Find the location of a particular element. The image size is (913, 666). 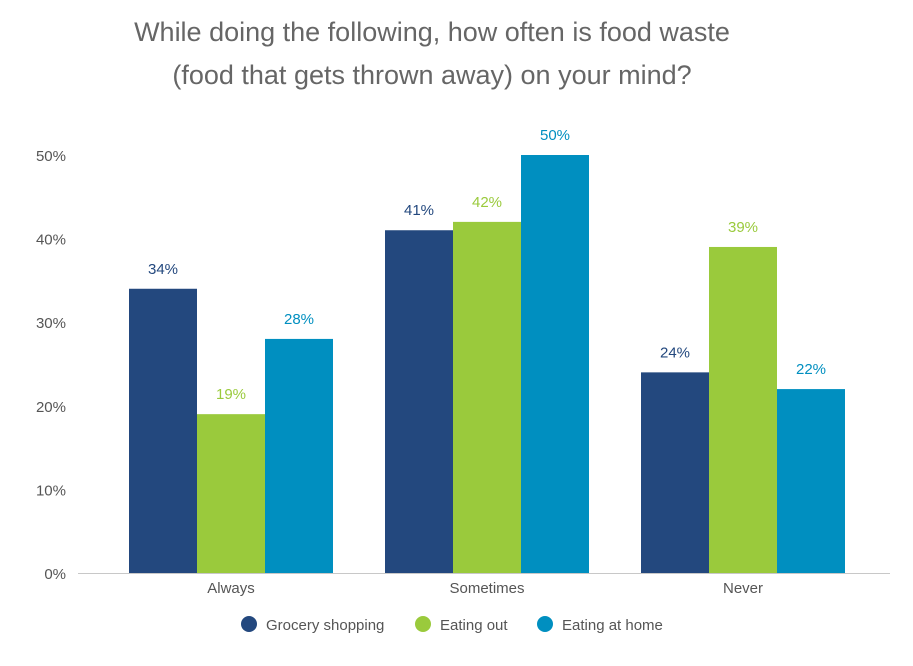

y-tick-label: 0% is located at coordinates (55, 574).